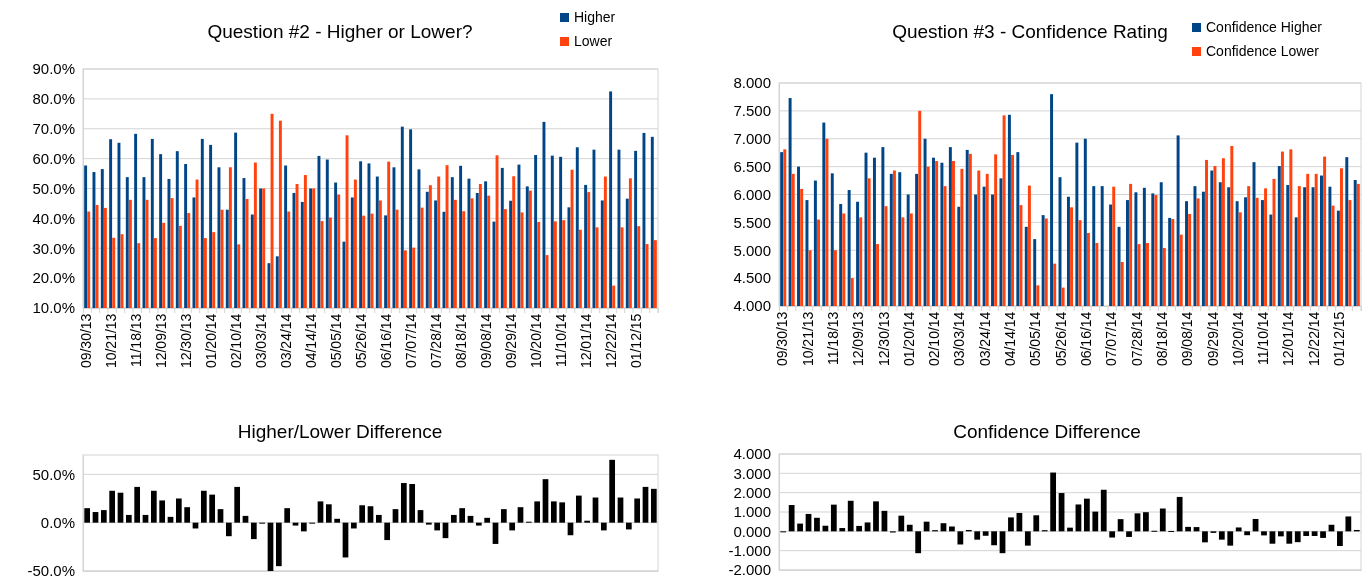 Image resolution: width=1367 pixels, height=577 pixels. What do you see at coordinates (752, 473) in the screenshot?
I see `y-tick-label: 3.000` at bounding box center [752, 473].